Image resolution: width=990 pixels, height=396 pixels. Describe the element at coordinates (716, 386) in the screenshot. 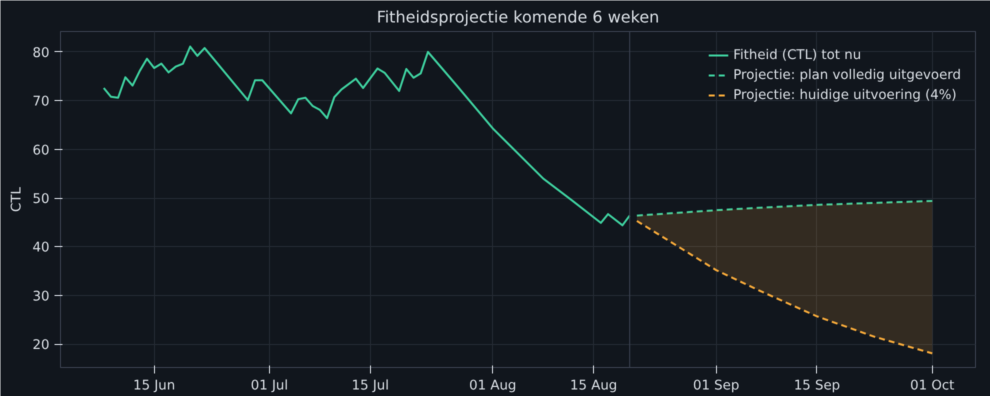

I see `x-tick-label: 01 Sep` at that location.